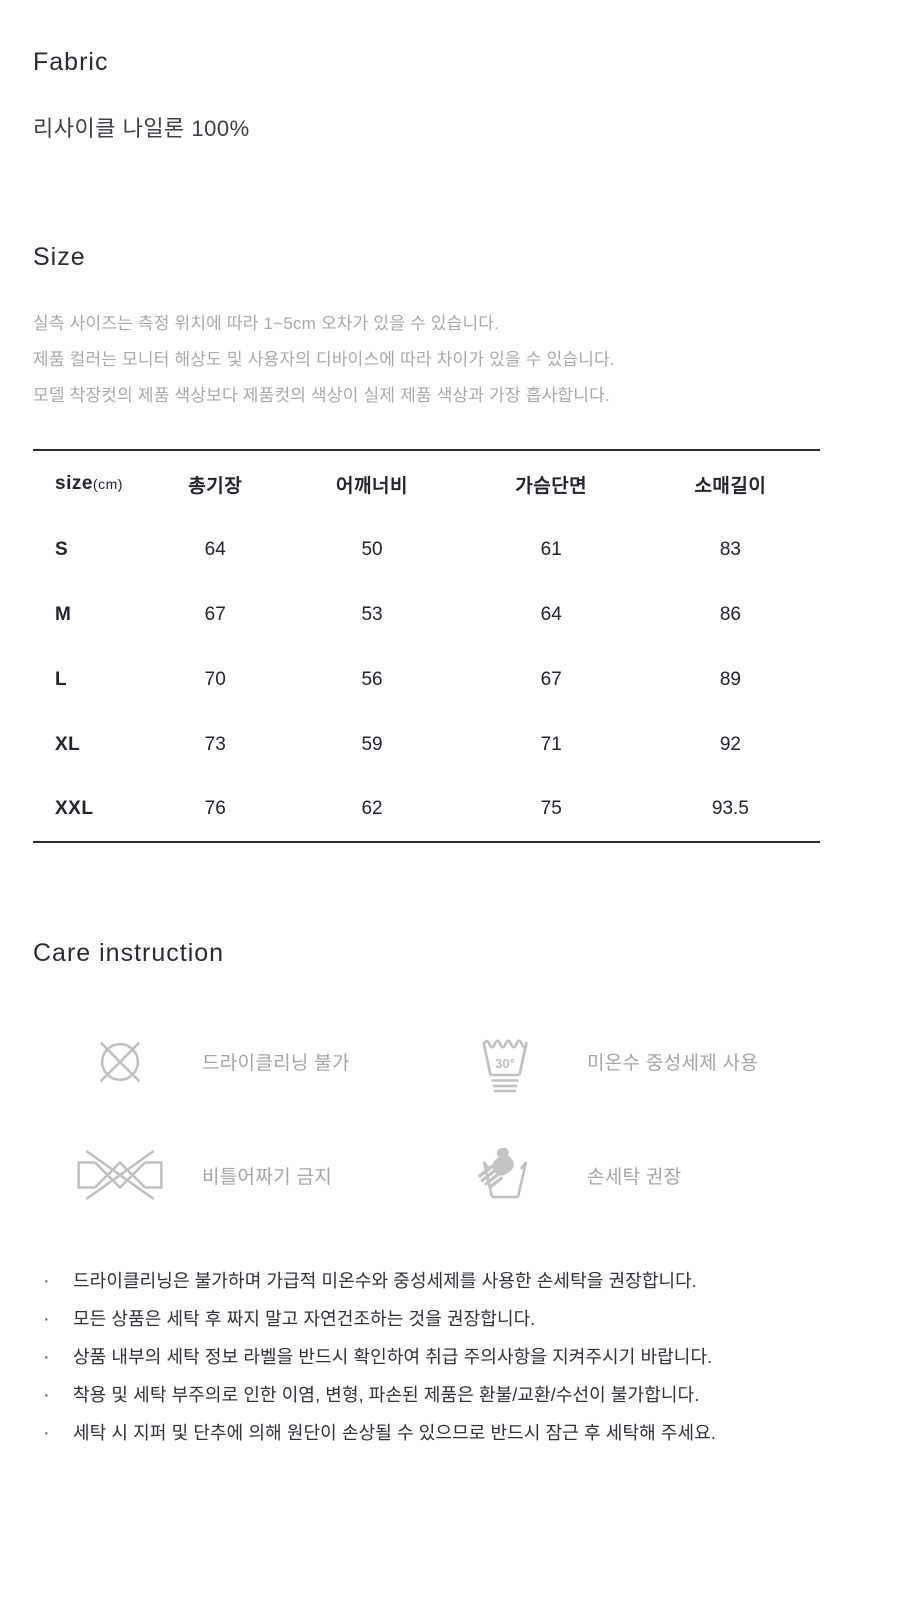 The image size is (900, 1603). What do you see at coordinates (129, 953) in the screenshot?
I see `care-instruction-heading: Care instruction` at bounding box center [129, 953].